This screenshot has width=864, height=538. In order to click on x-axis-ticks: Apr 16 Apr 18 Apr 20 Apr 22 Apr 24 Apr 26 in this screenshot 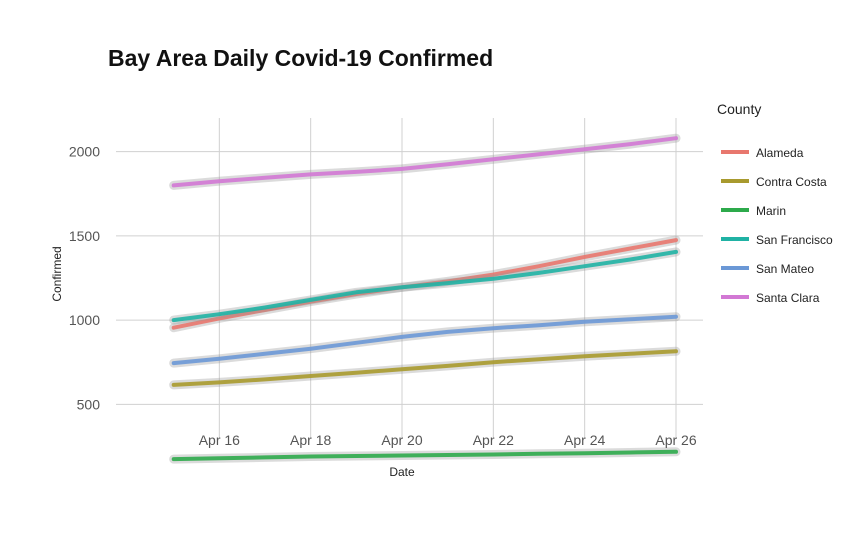, I will do `click(448, 440)`.